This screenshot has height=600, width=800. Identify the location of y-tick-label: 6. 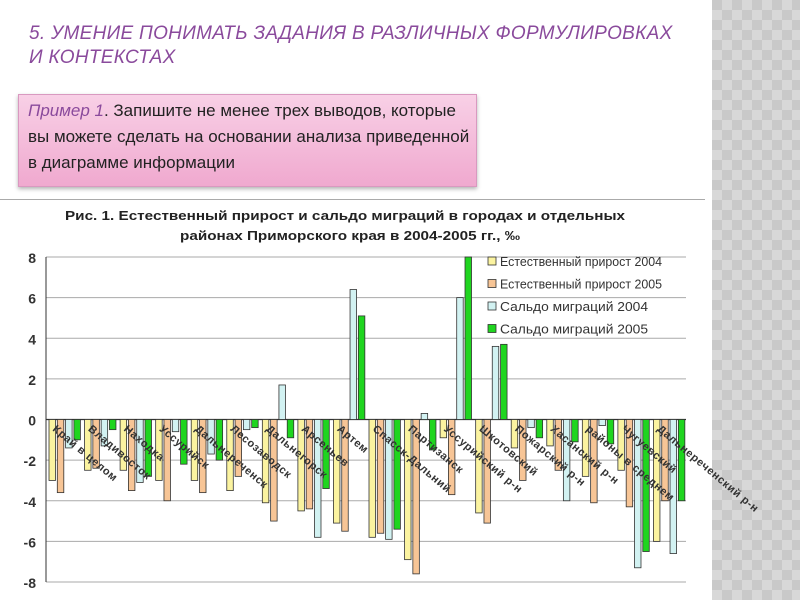
(32, 299).